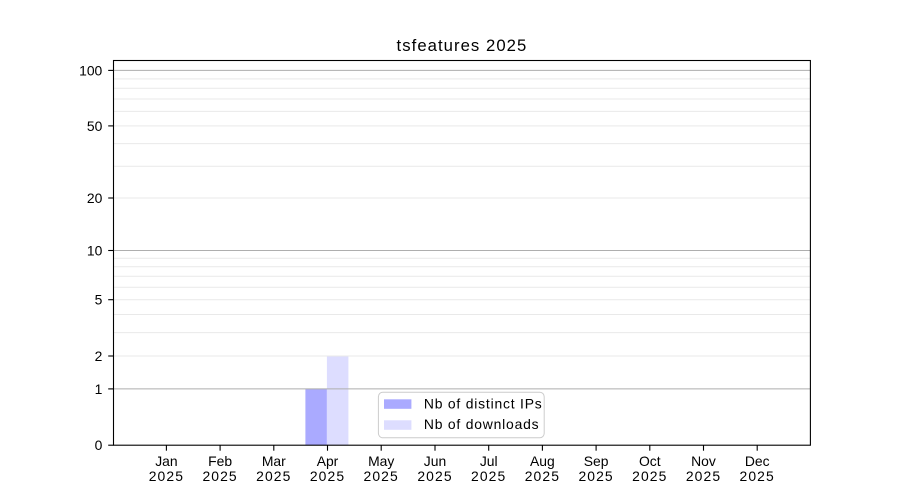 The height and width of the screenshot is (500, 900). I want to click on svg-text: 20, so click(95, 198).